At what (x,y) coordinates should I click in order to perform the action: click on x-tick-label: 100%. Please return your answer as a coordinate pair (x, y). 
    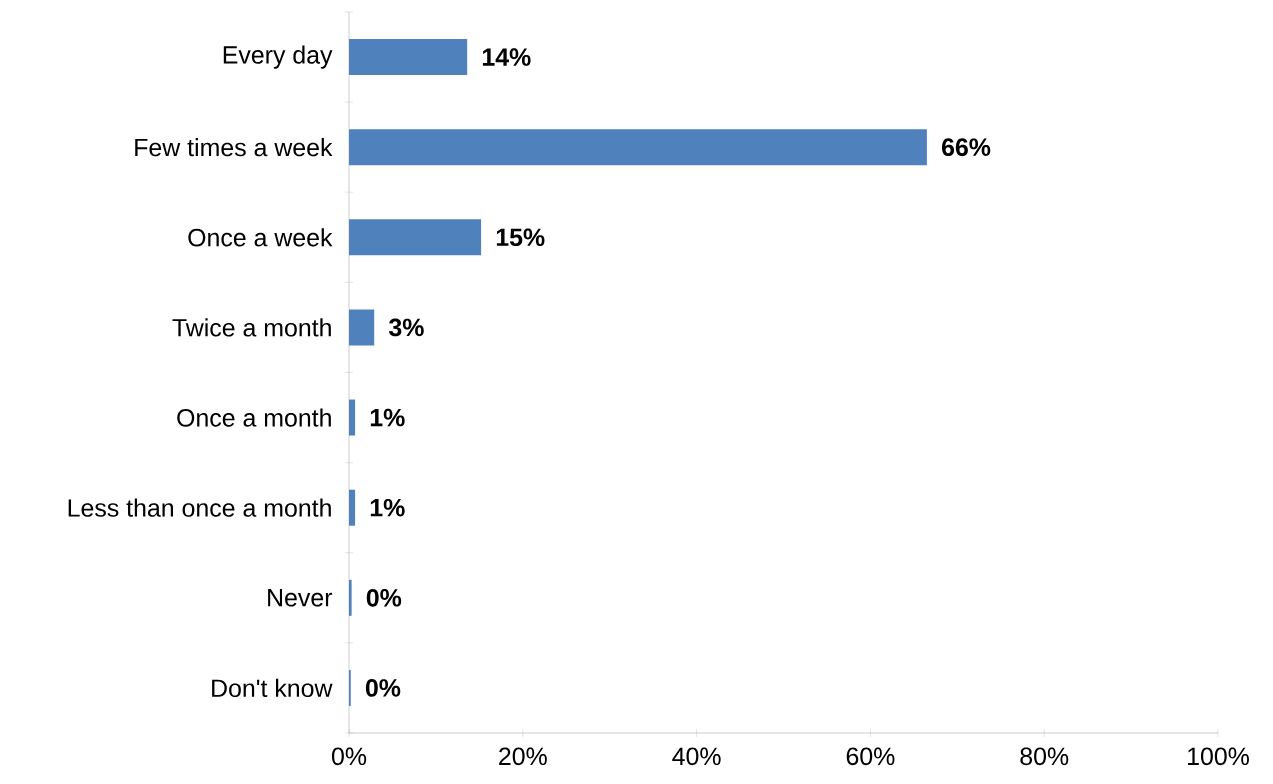
    Looking at the image, I should click on (1218, 756).